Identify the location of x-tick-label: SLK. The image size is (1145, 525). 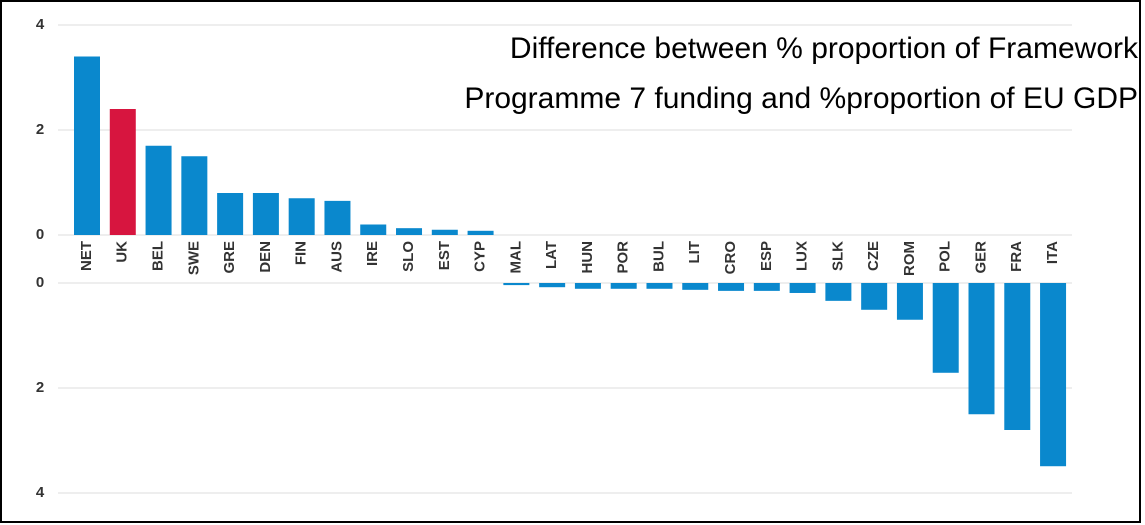
(837, 256).